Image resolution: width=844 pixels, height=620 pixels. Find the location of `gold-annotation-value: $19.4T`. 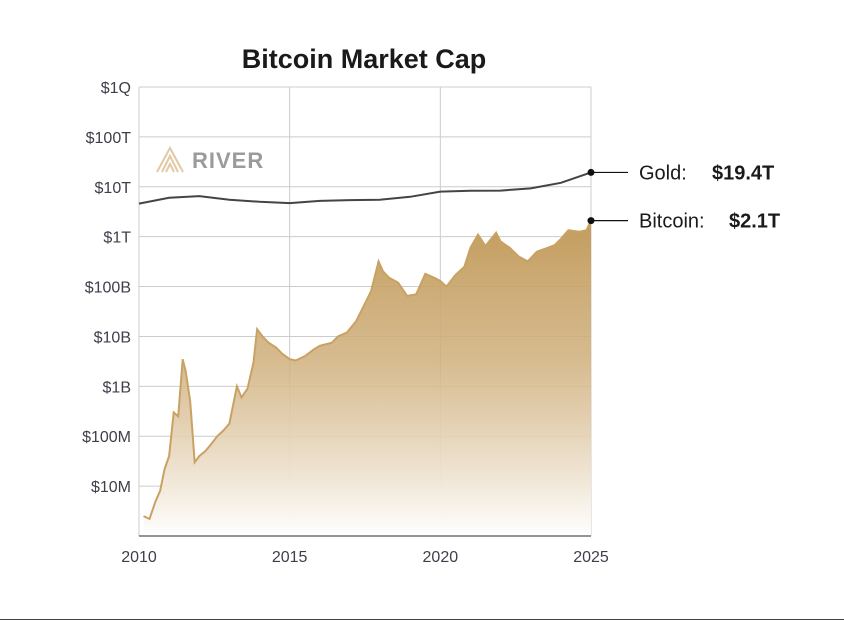

gold-annotation-value: $19.4T is located at coordinates (743, 173).